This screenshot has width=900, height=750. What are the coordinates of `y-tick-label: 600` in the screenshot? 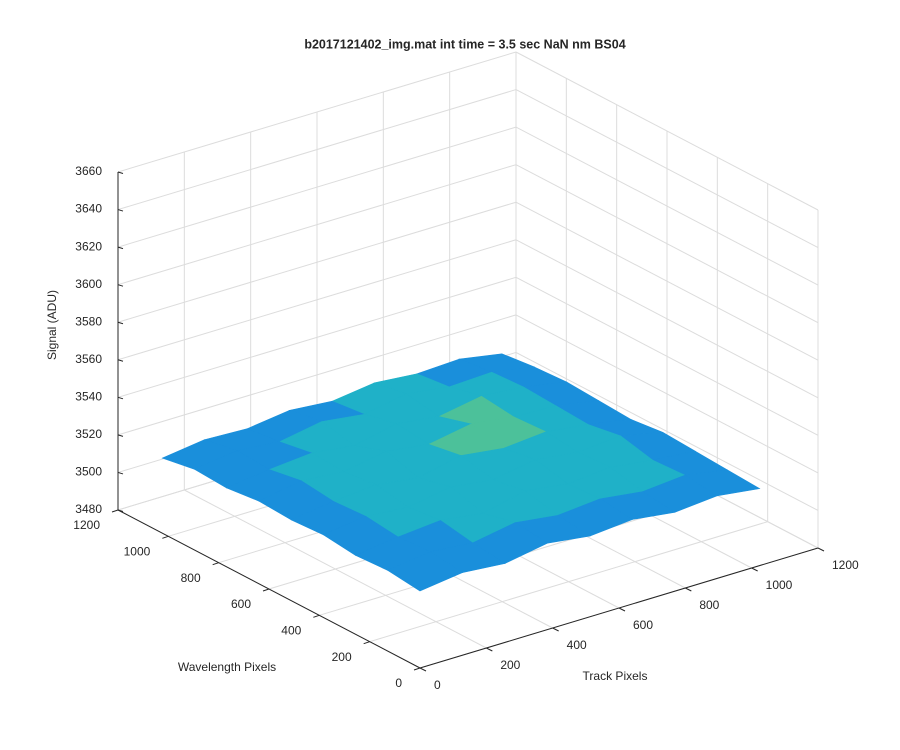 It's located at (241, 604).